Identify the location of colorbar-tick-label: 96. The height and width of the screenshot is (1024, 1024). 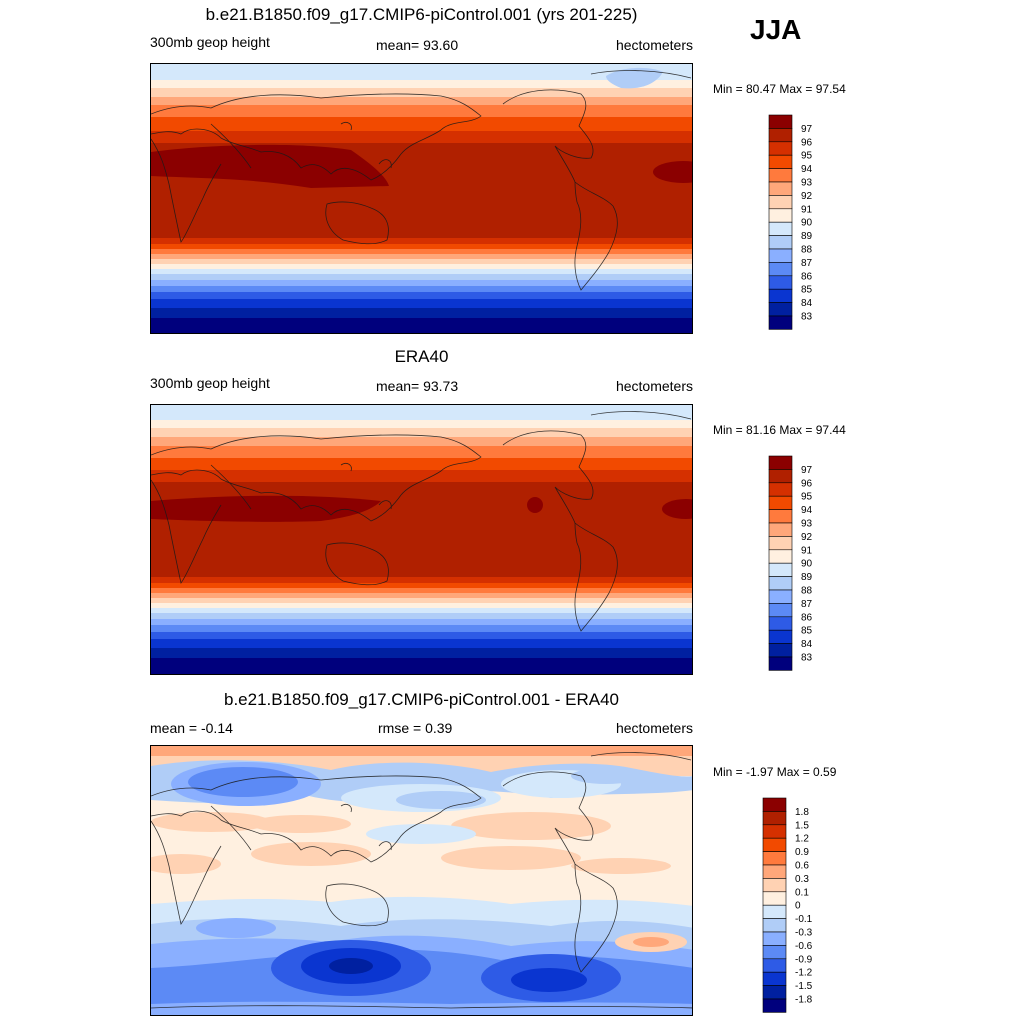
(807, 142).